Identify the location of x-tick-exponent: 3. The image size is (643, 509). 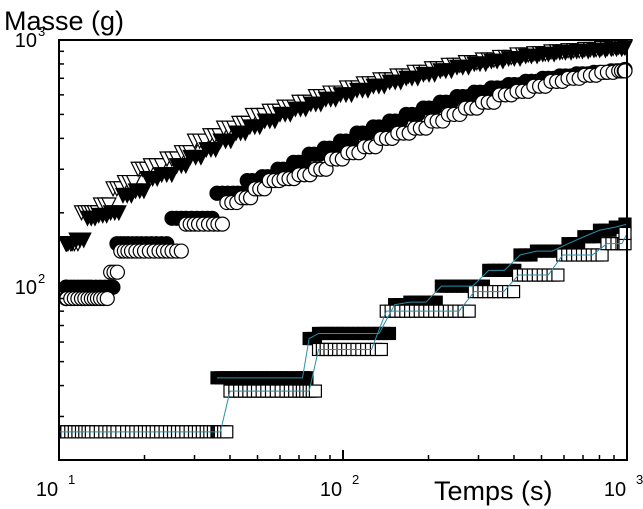
(639, 479).